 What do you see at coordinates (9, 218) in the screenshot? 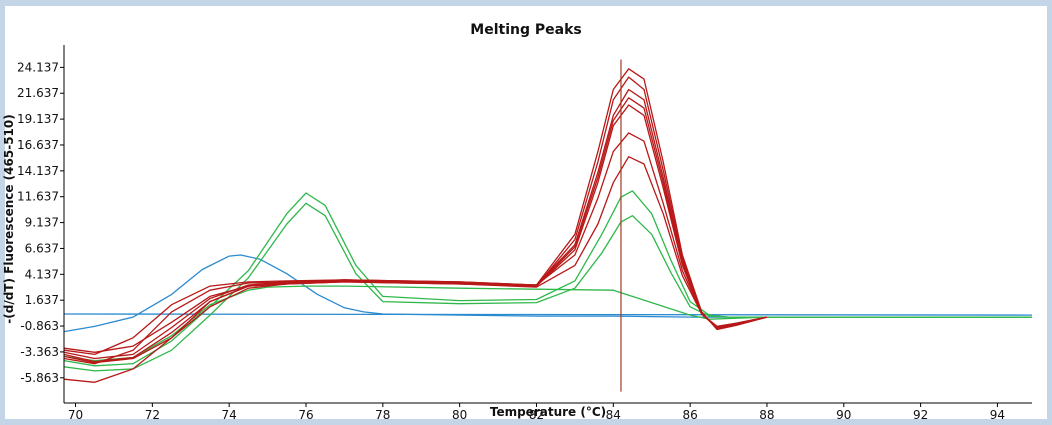
I see `y-axis-label: -(d/dT) Fluorescence (465-510)` at bounding box center [9, 218].